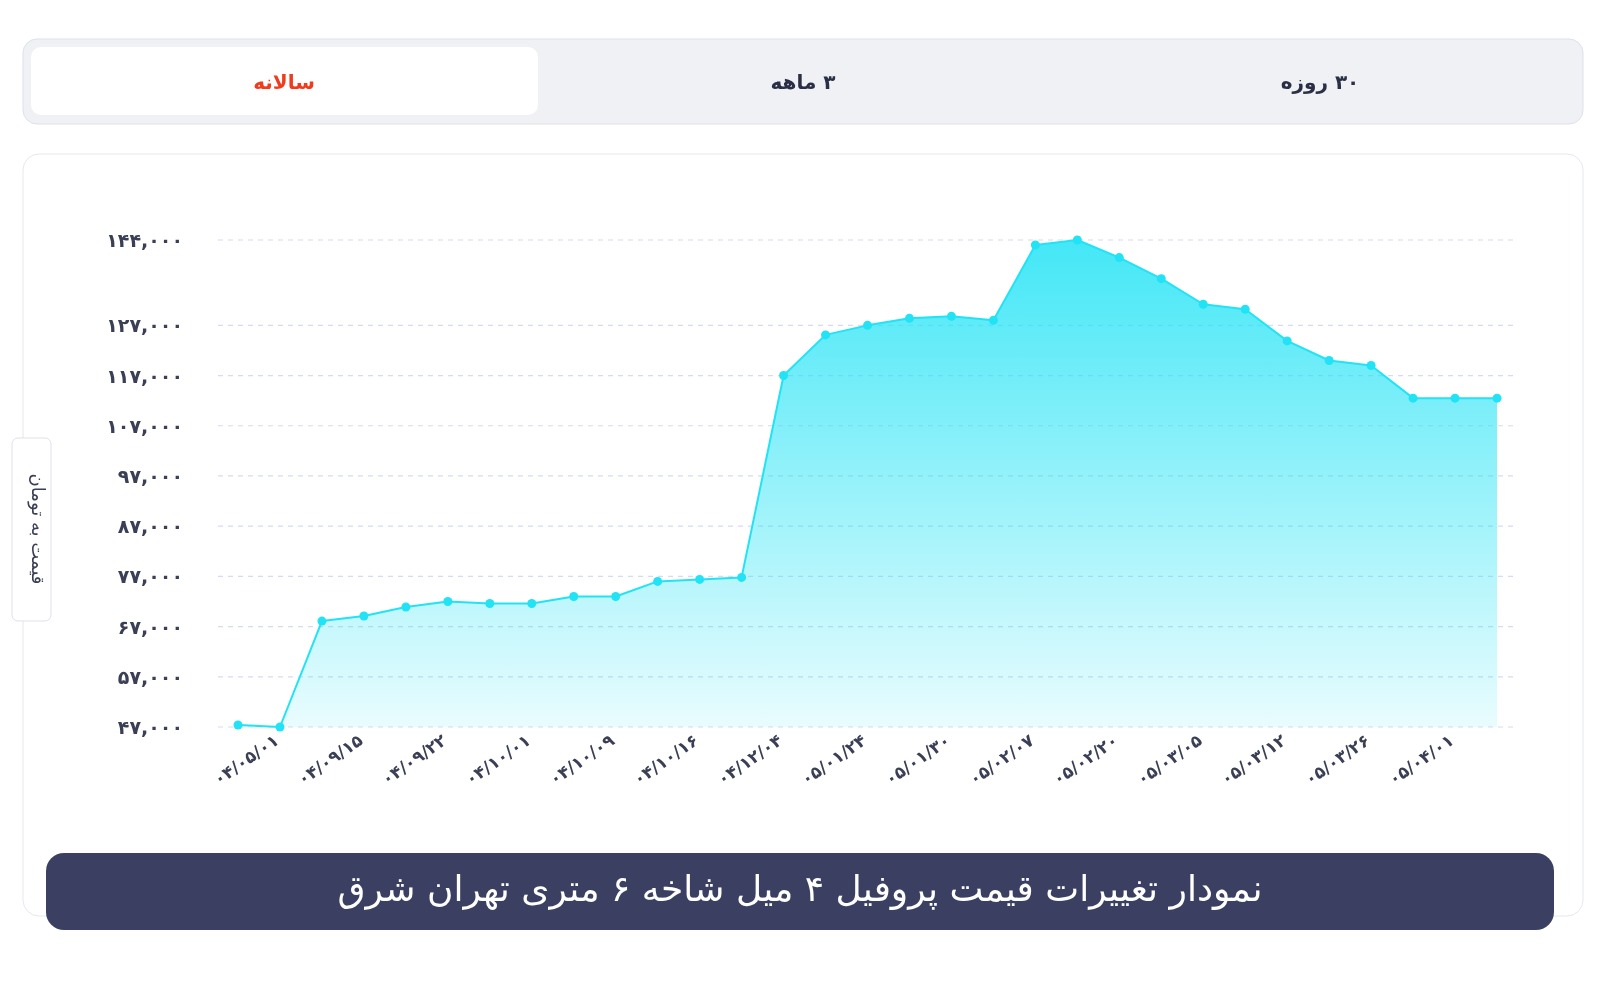  Describe the element at coordinates (144, 425) in the screenshot. I see `y-tick-label: ۱۰۷,۰۰۰` at that location.